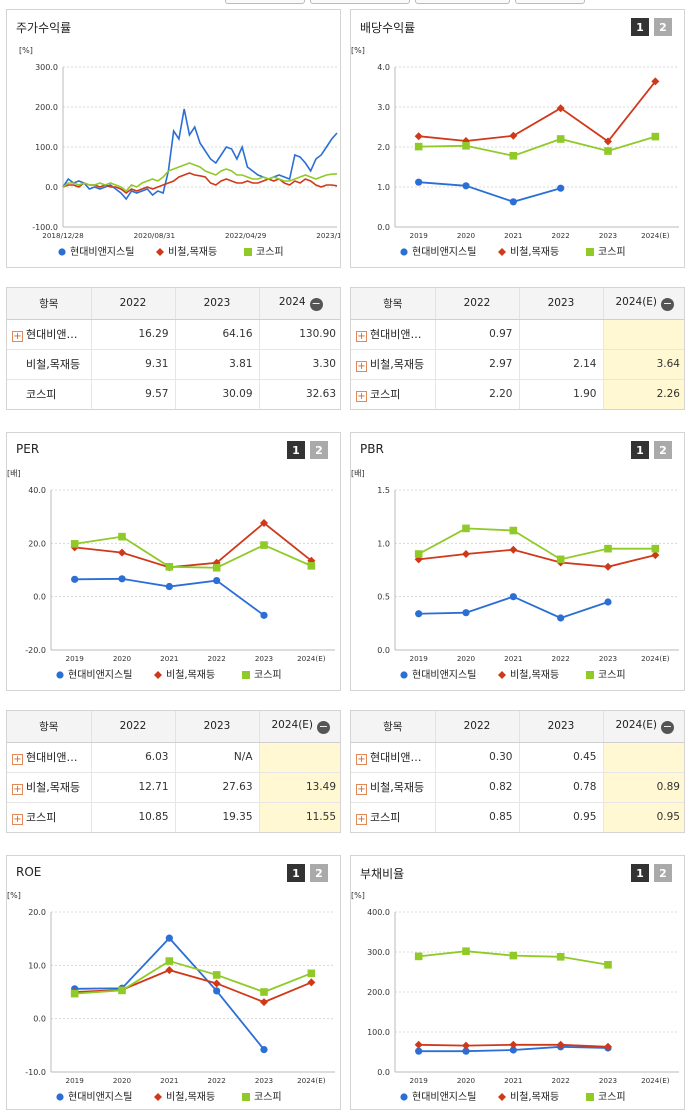 The width and height of the screenshot is (691, 1115). I want to click on panel-title: 주가수익률, so click(44, 28).